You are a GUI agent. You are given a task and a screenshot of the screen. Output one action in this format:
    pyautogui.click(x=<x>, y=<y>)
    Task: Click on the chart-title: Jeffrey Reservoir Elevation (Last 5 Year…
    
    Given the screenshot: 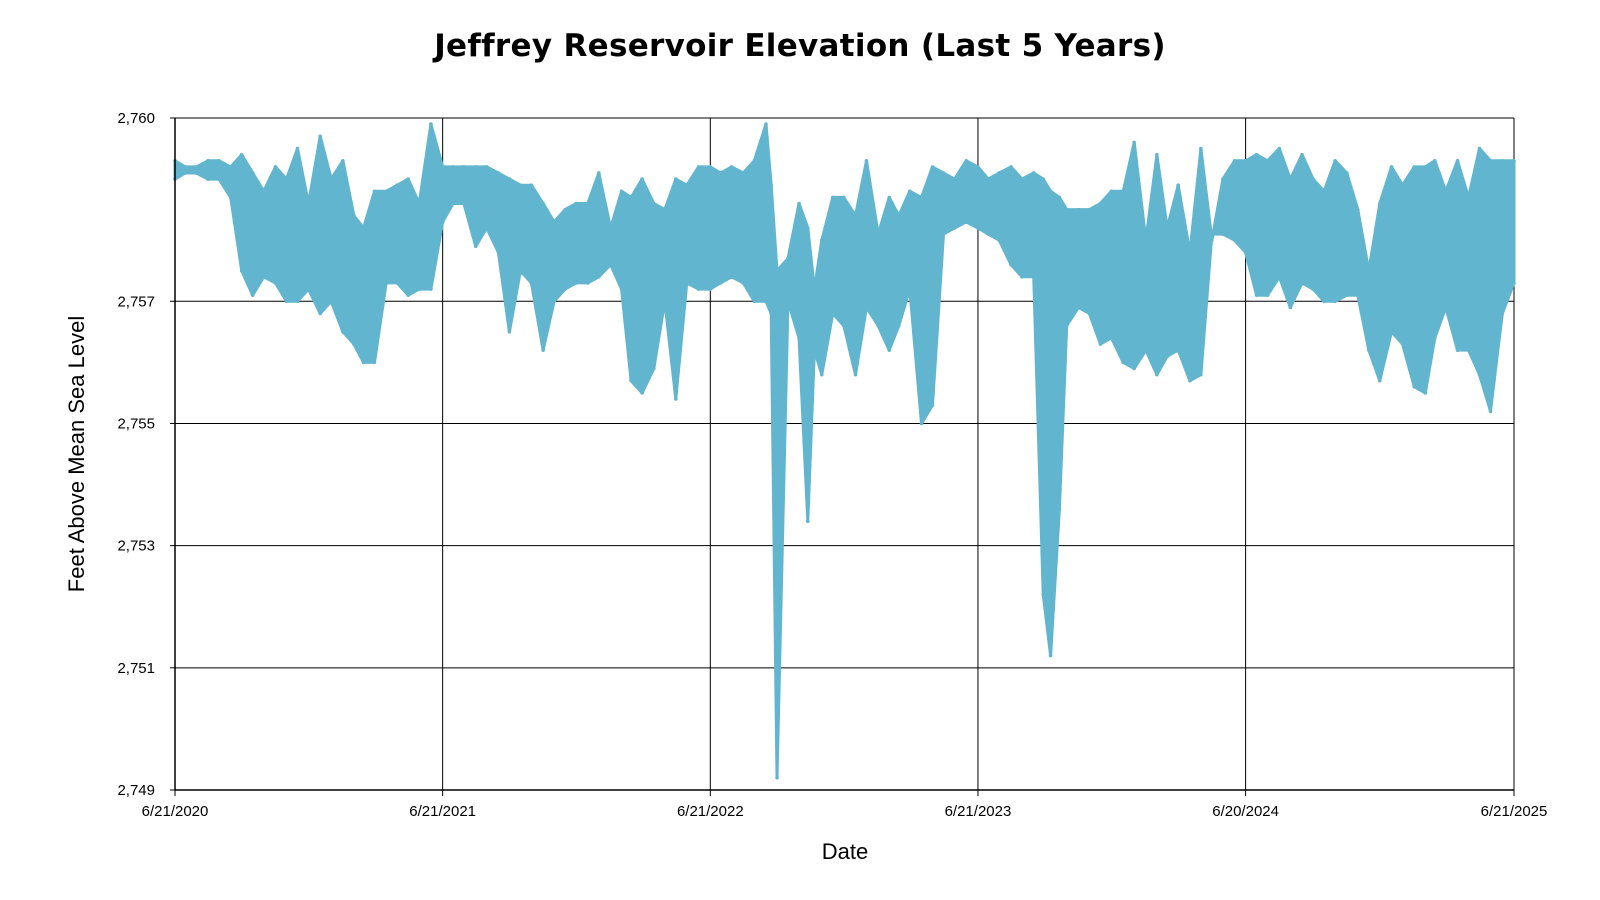 What is the action you would take?
    pyautogui.click(x=800, y=46)
    